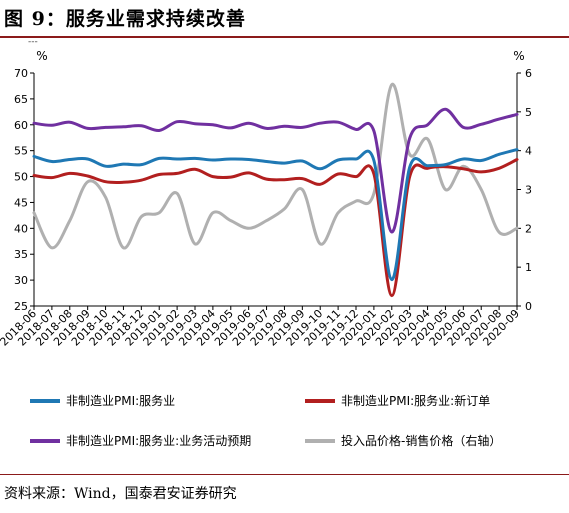 The image size is (569, 513). What do you see at coordinates (284, 37) in the screenshot?
I see `title-rule` at bounding box center [284, 37].